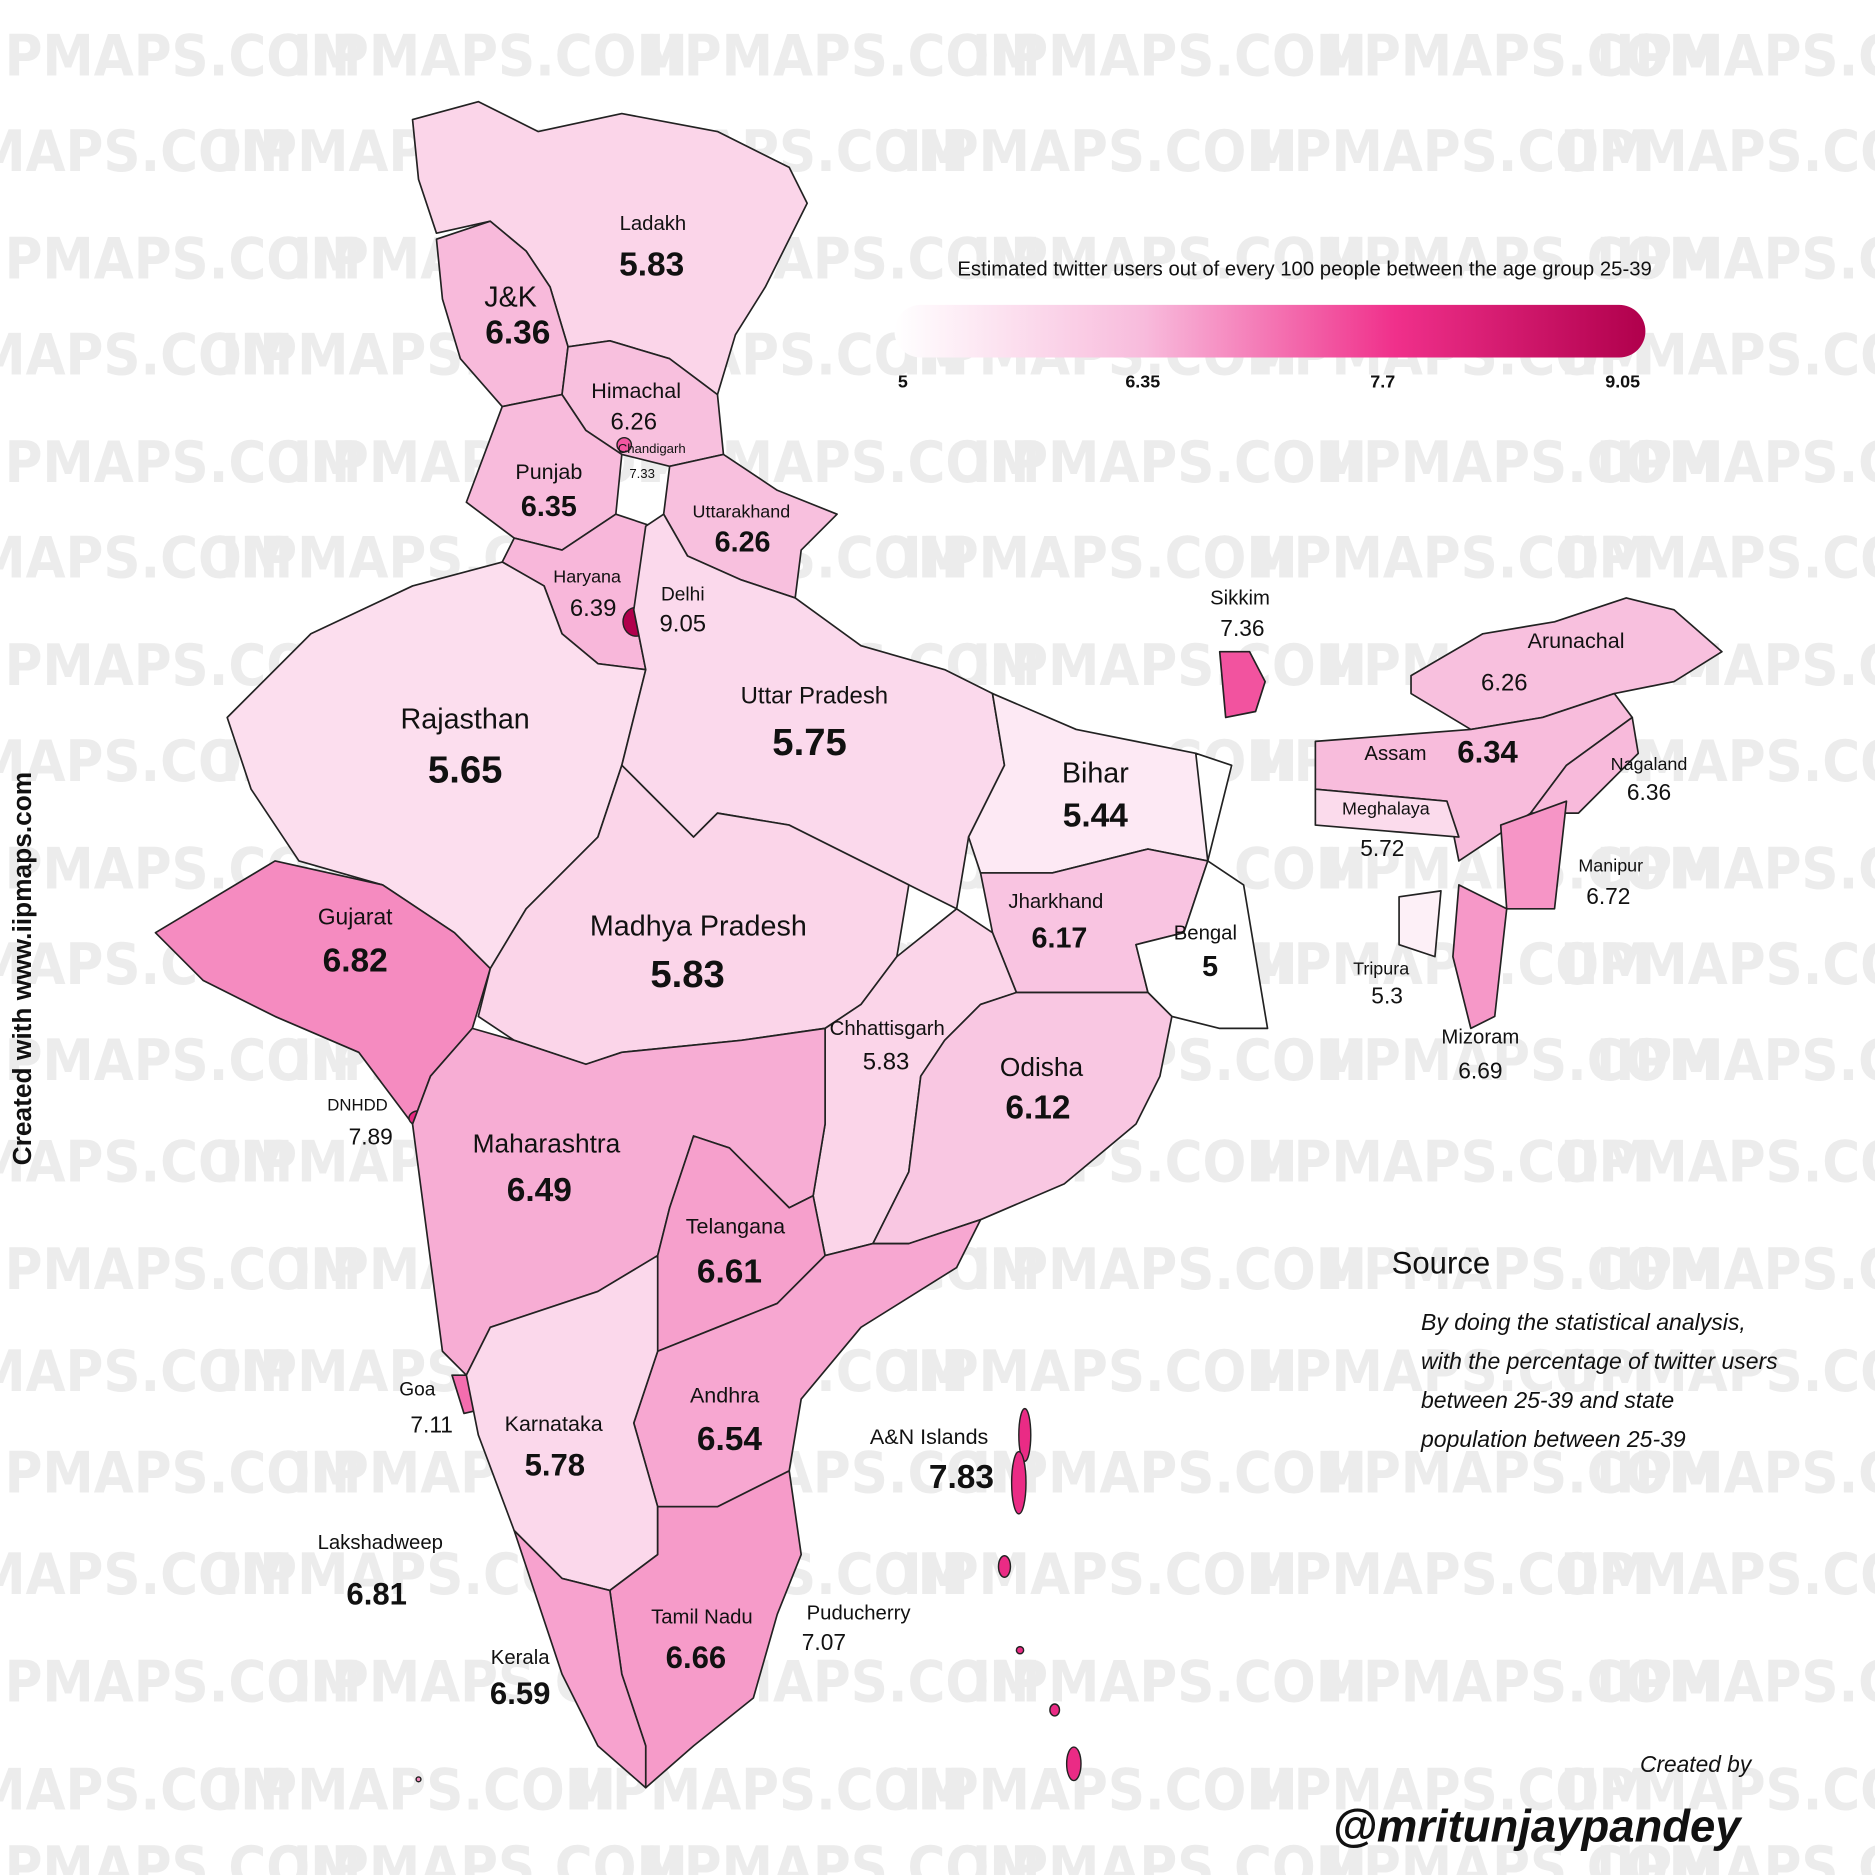 This screenshot has width=1875, height=1875. I want to click on region-name: Jharkhand, so click(1055, 902).